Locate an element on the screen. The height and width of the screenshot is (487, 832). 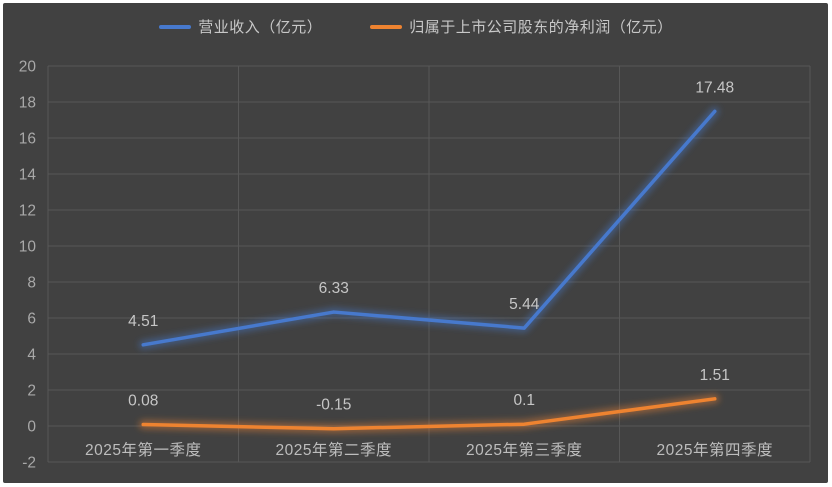
data-point-label: 1.51 is located at coordinates (715, 375).